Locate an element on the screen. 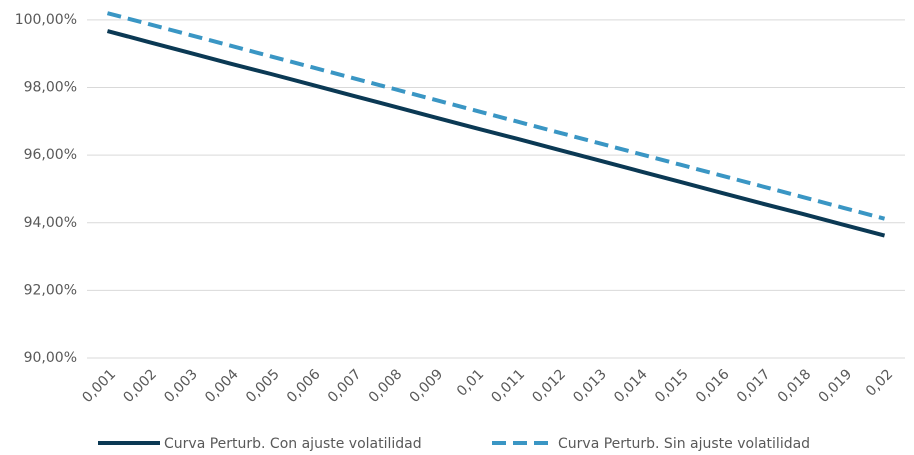  y-tick-label: 100,00% is located at coordinates (46, 20).